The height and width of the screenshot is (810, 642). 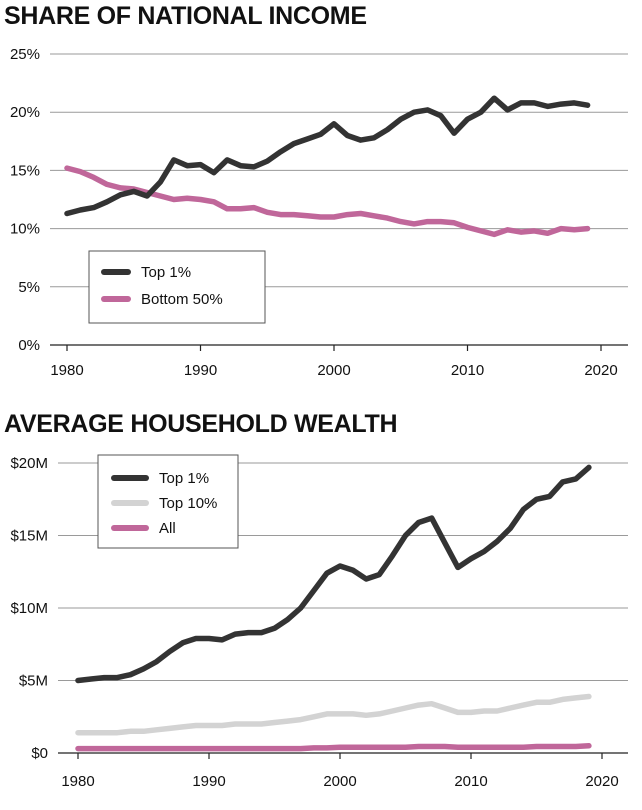 I want to click on wealth-x-tick-label: 1990, so click(x=208, y=781).